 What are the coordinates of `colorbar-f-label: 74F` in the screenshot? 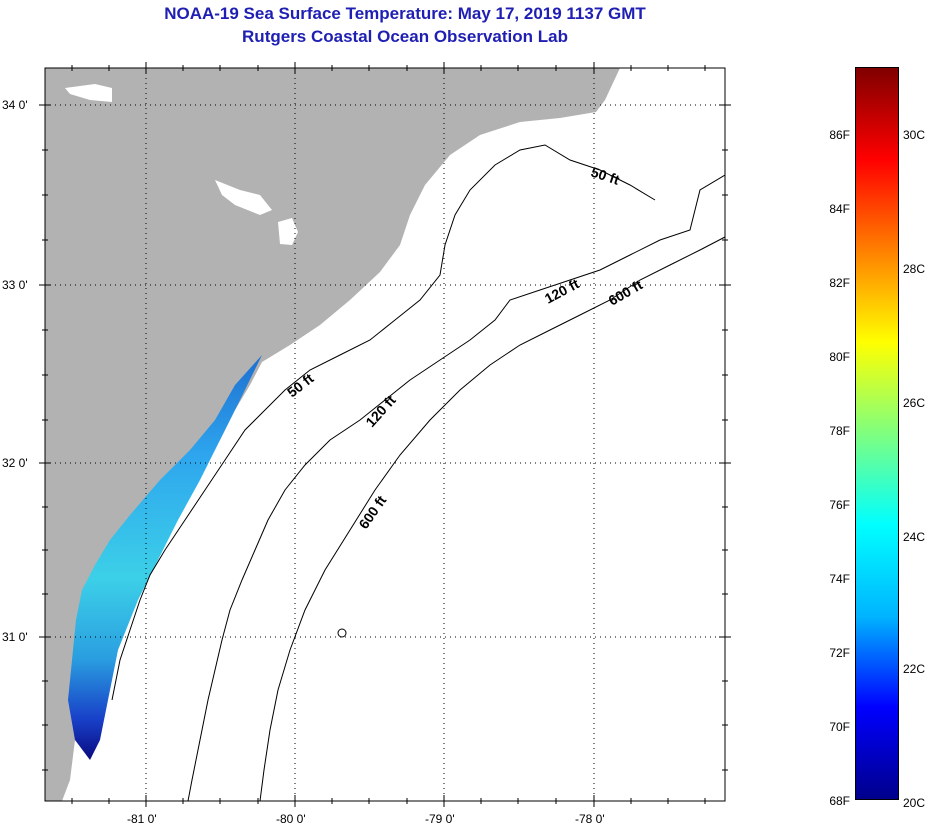 It's located at (839, 579).